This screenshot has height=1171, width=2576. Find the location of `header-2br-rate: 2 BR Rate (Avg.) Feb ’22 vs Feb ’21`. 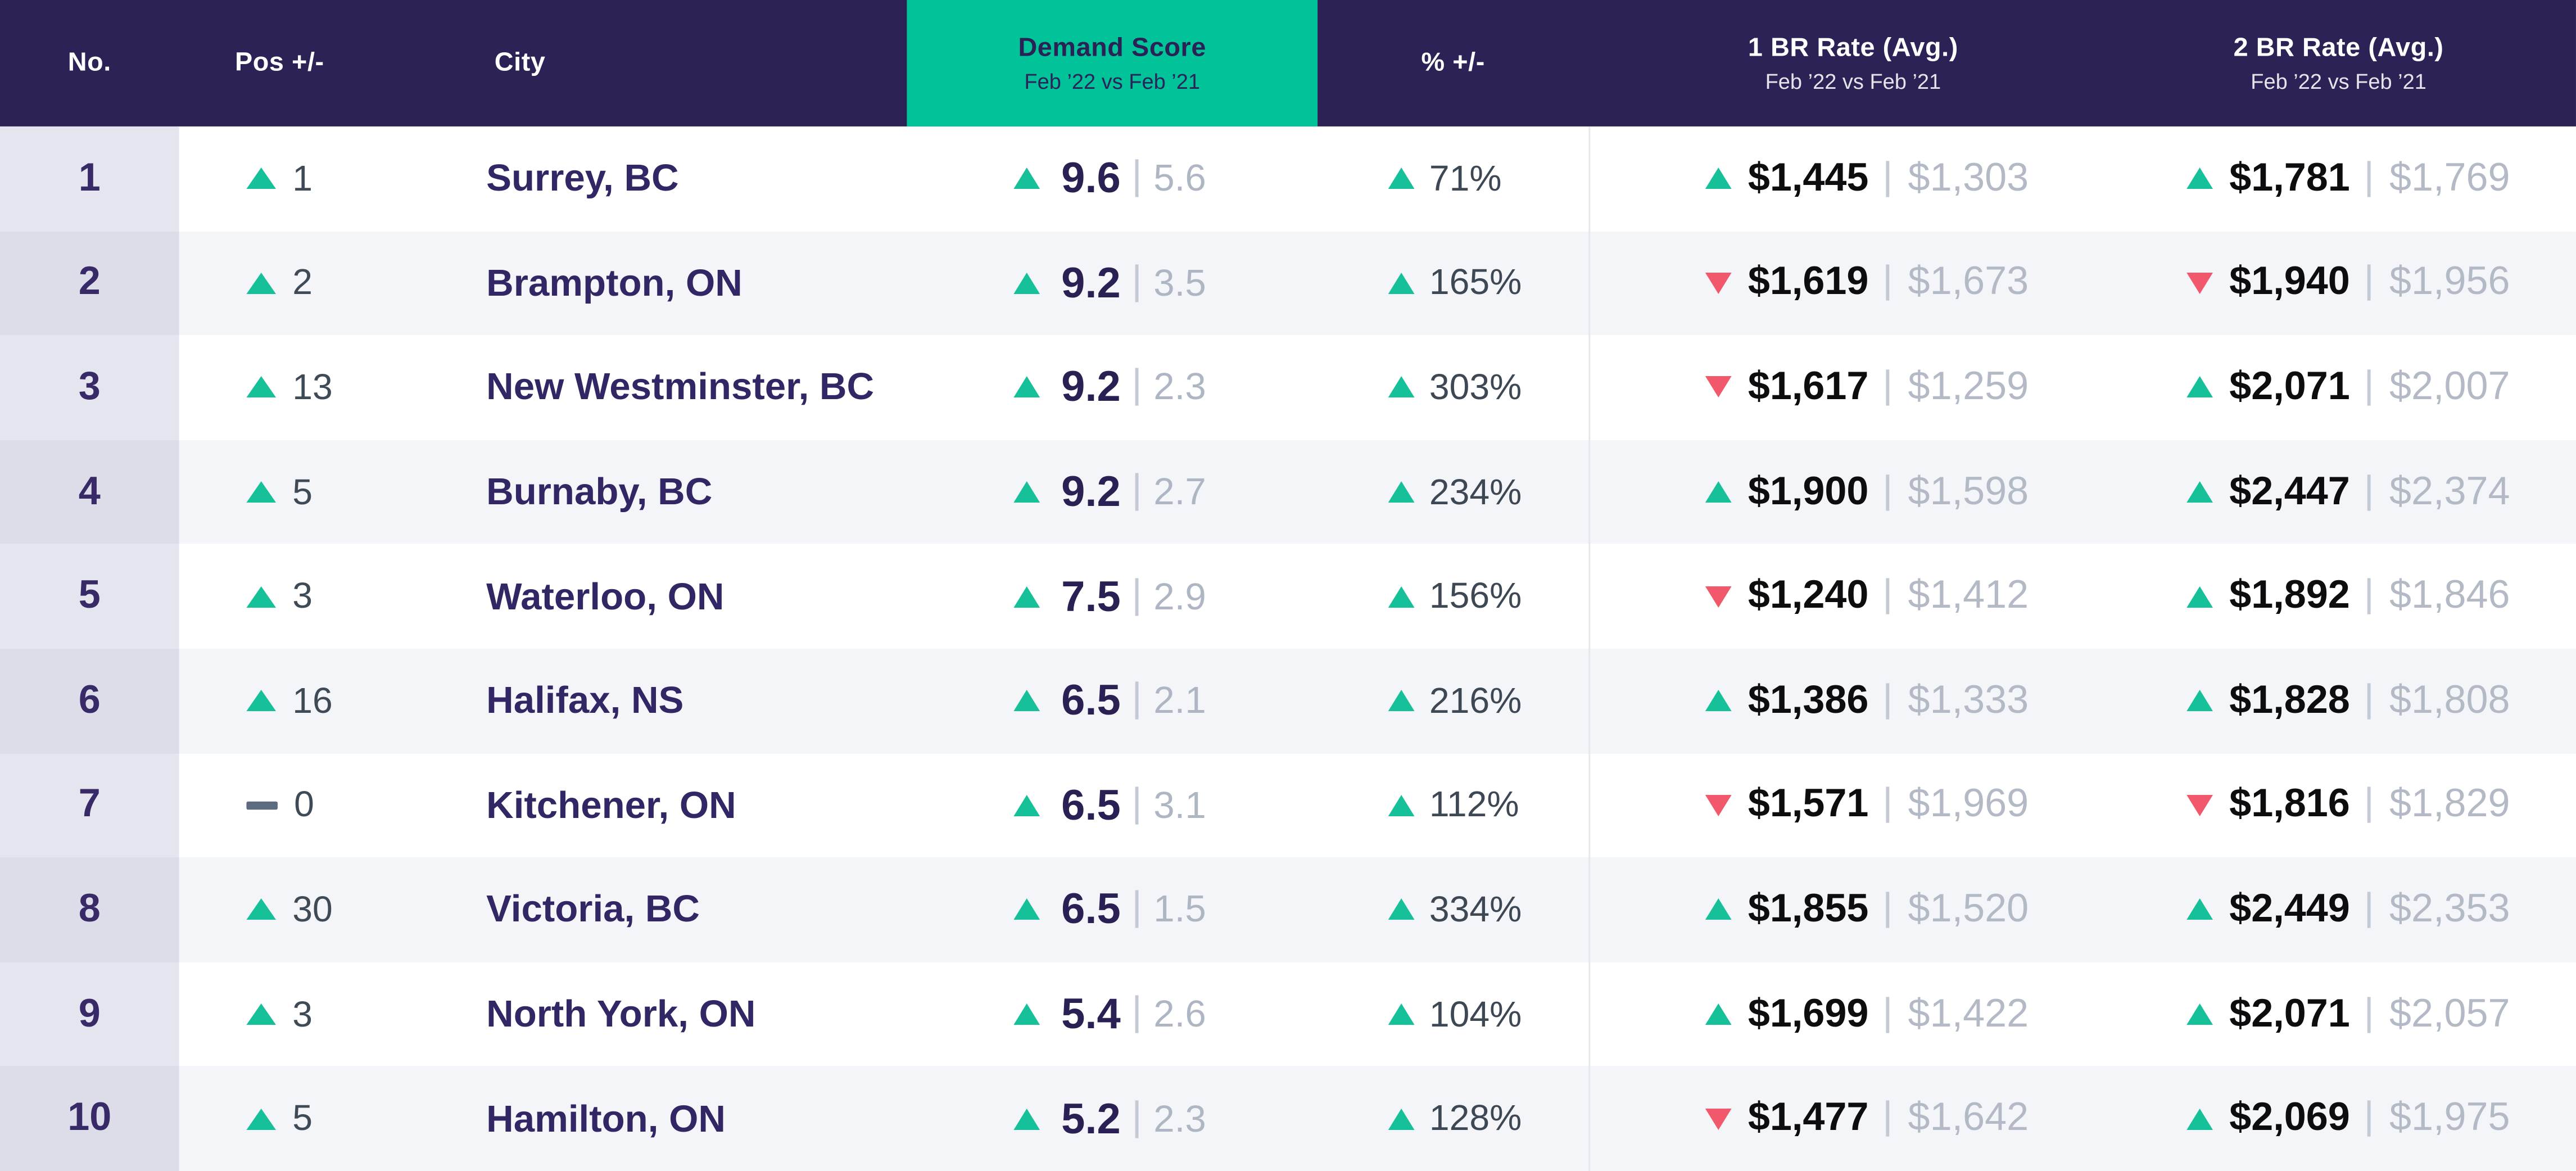

header-2br-rate: 2 BR Rate (Avg.) Feb ’22 vs Feb ’21 is located at coordinates (2310, 63).